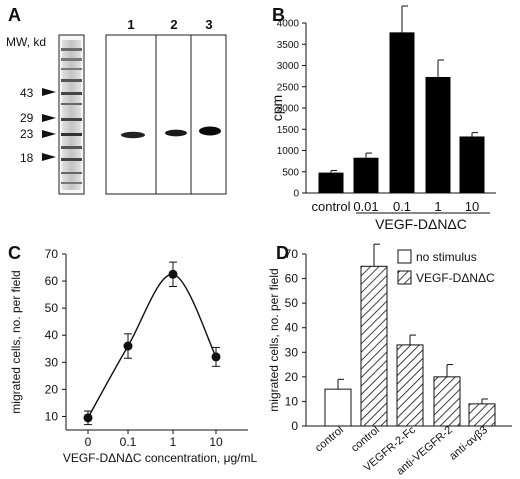 Image resolution: width=520 pixels, height=479 pixels. What do you see at coordinates (52, 335) in the screenshot?
I see `panel-c-y-tick-label: 40` at bounding box center [52, 335].